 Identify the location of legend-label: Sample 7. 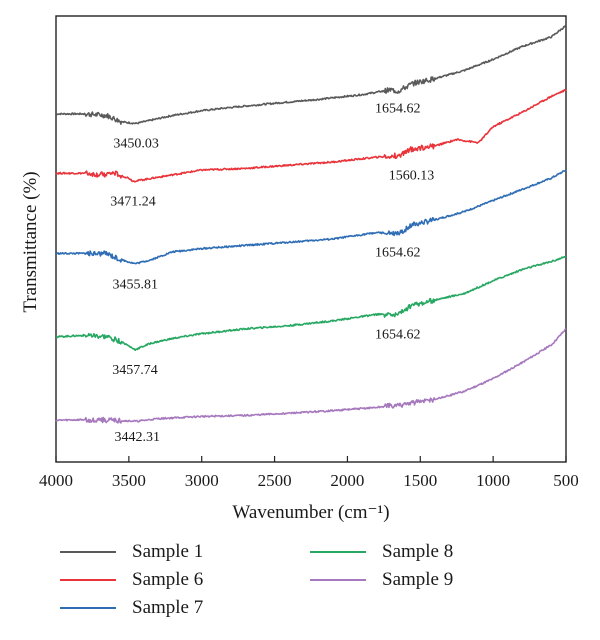
(168, 607).